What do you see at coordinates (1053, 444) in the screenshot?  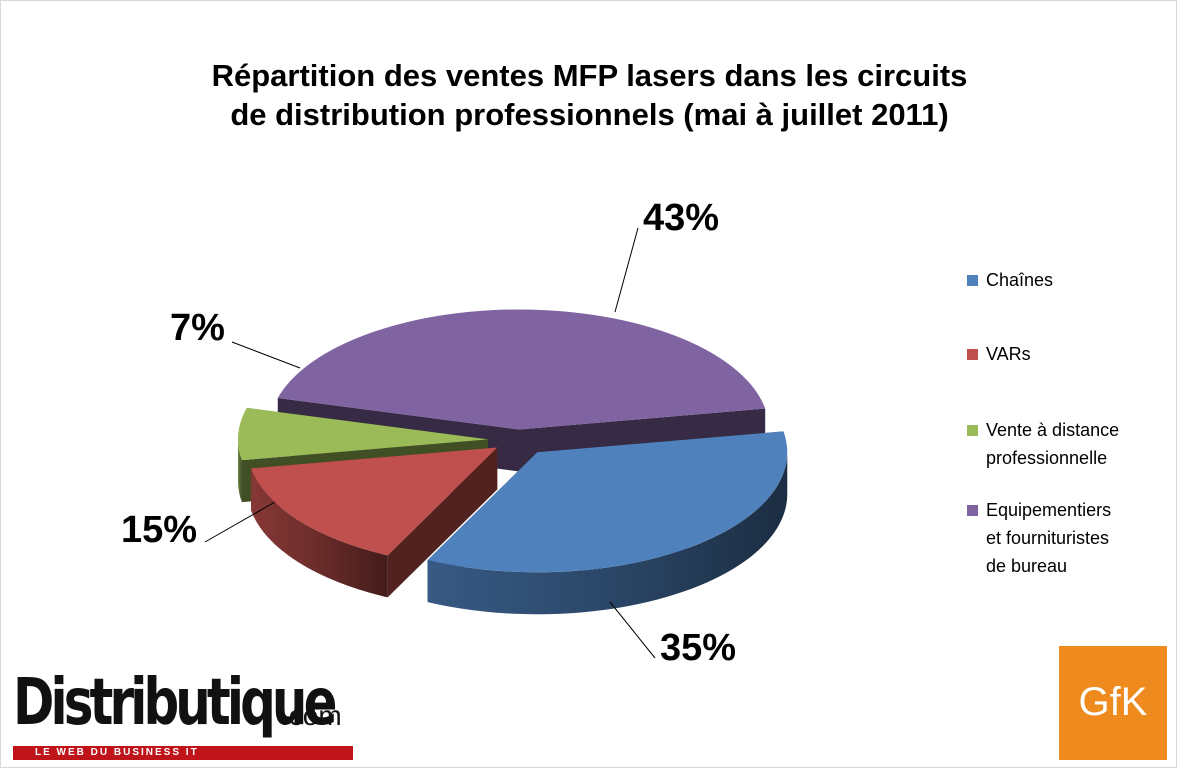 I see `legend-label: Vente à distance professionnelle` at bounding box center [1053, 444].